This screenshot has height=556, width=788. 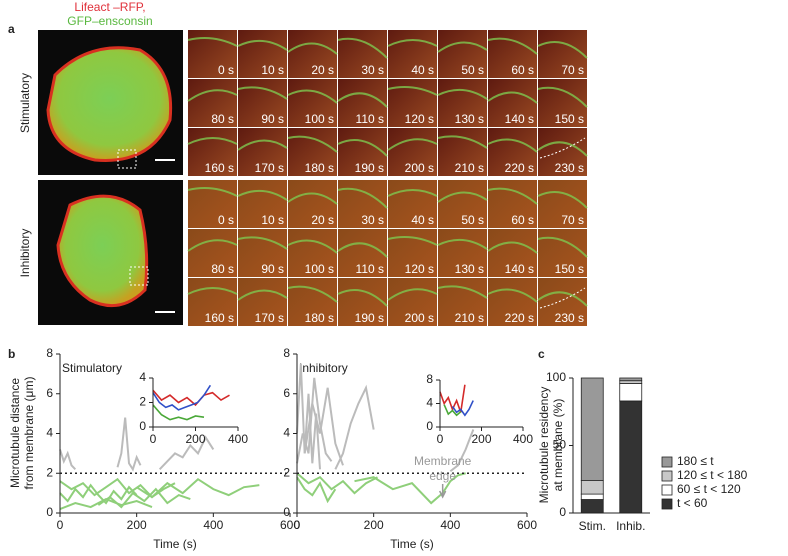 I want to click on time-label: 190 s, so click(x=369, y=168).